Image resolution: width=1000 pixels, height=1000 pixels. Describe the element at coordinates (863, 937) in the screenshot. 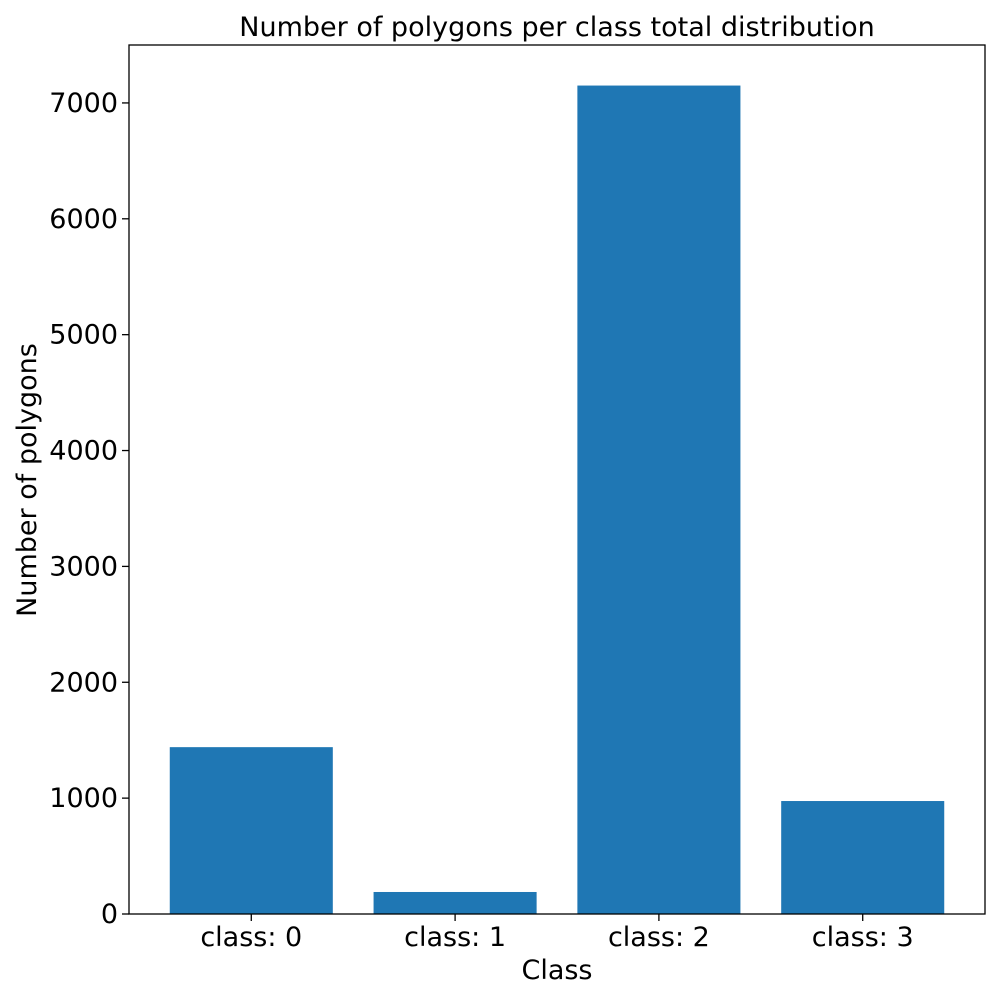

I see `x-tick-label-3: class: 3` at that location.